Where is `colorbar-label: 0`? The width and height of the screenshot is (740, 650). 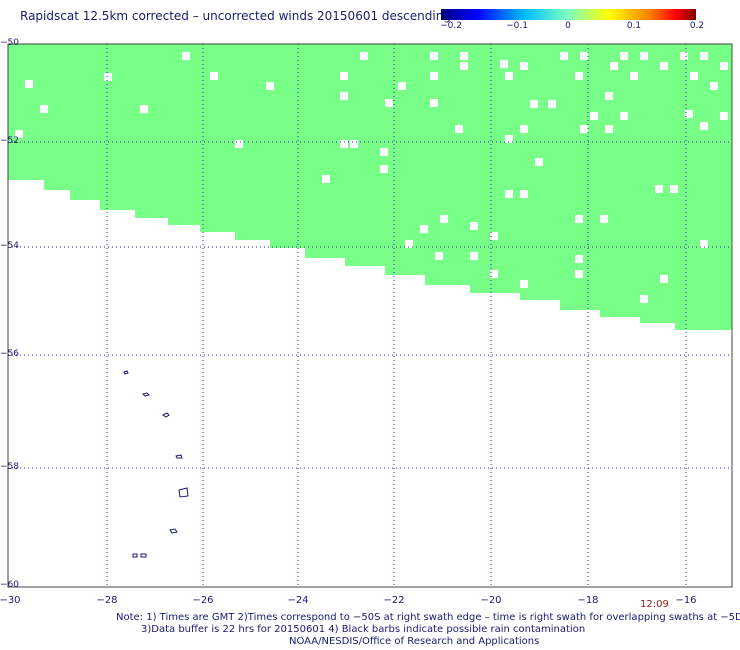
colorbar-label: 0 is located at coordinates (568, 26).